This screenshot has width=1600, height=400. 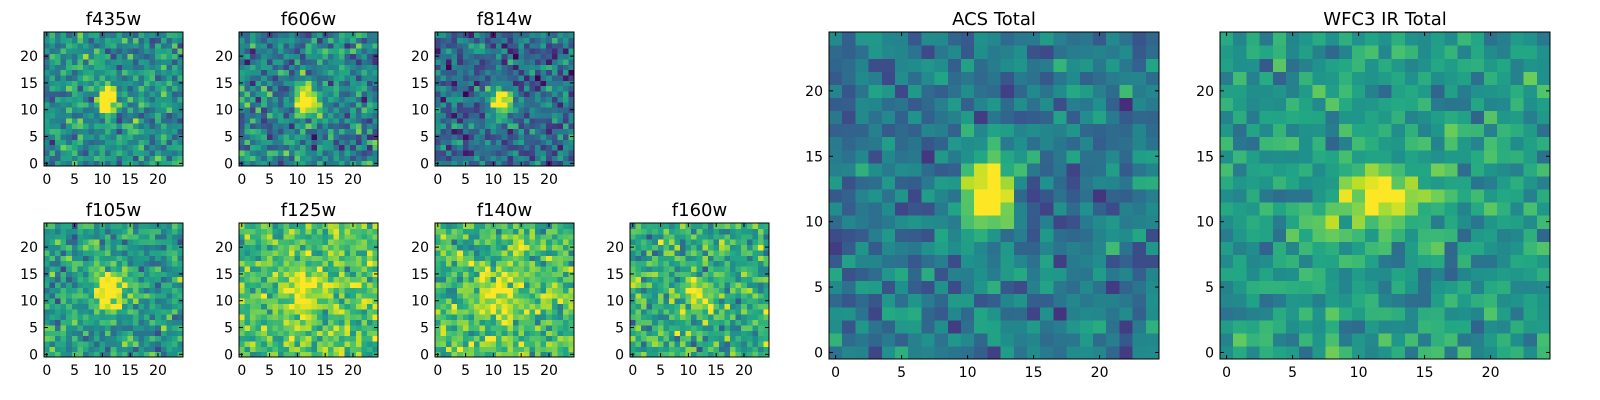 What do you see at coordinates (420, 275) in the screenshot?
I see `y-tick-label: 15` at bounding box center [420, 275].